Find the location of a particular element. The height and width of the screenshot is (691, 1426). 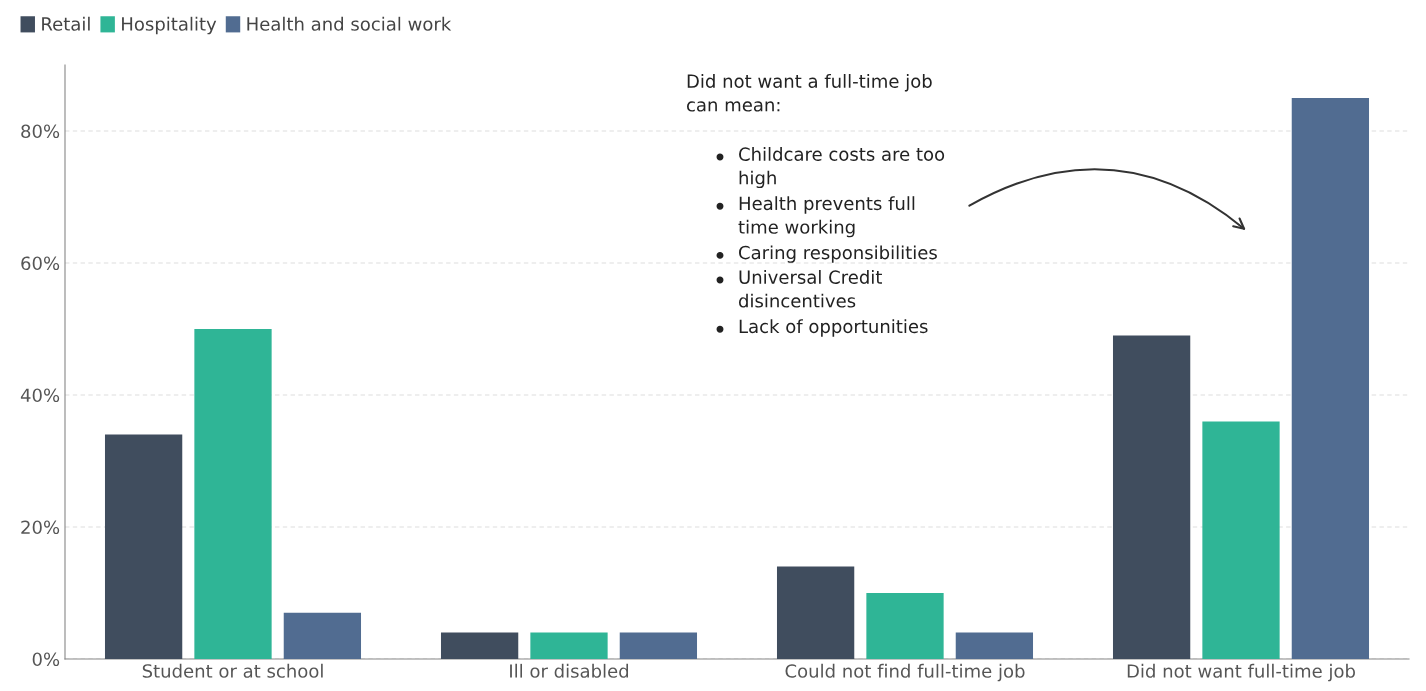

x-tick-label: Could not find full-time job is located at coordinates (905, 672).